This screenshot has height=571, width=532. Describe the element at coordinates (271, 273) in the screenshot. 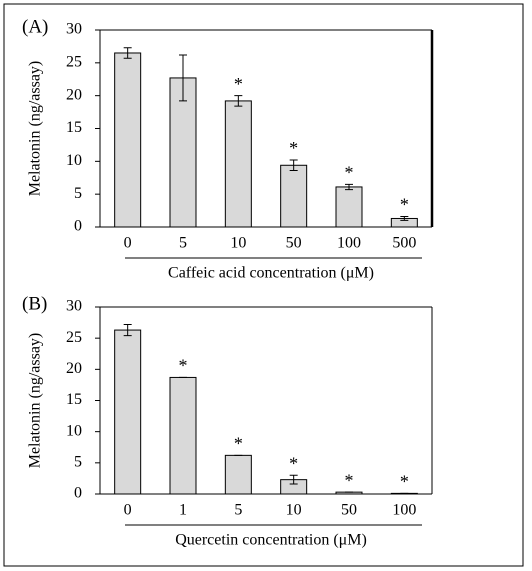

I see `x-axis-title: Caffeic acid concentration (μM)` at that location.